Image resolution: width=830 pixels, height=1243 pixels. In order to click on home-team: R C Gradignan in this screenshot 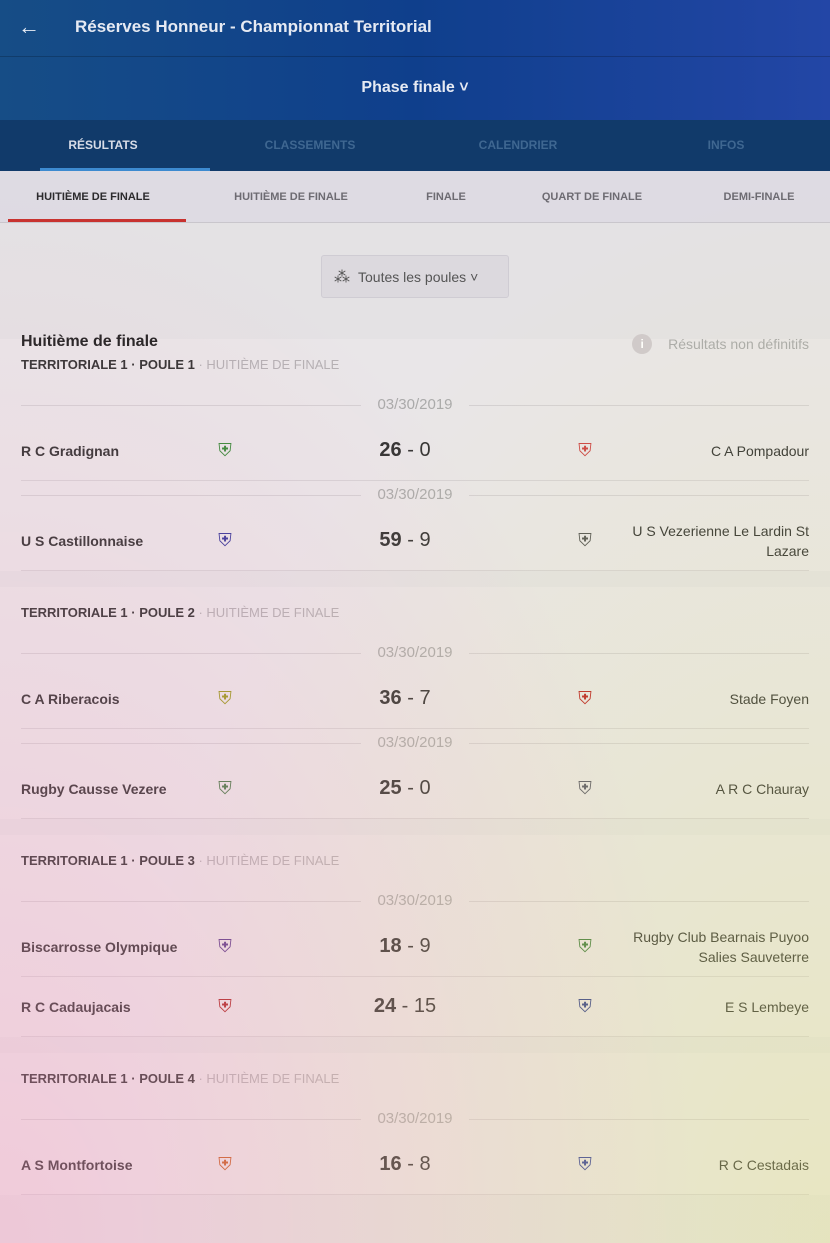, I will do `click(70, 450)`.